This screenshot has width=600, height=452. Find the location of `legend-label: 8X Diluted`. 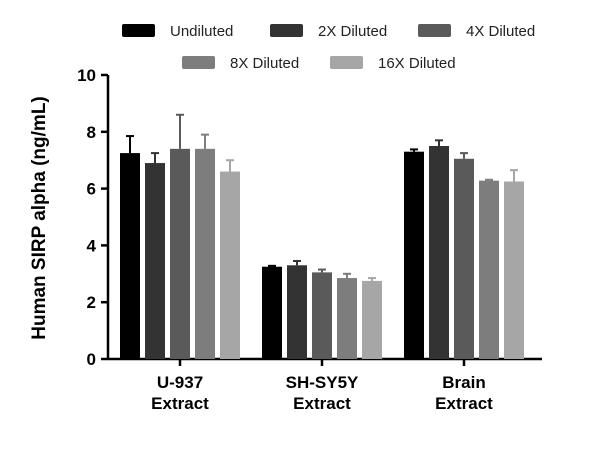

legend-label: 8X Diluted is located at coordinates (264, 63).